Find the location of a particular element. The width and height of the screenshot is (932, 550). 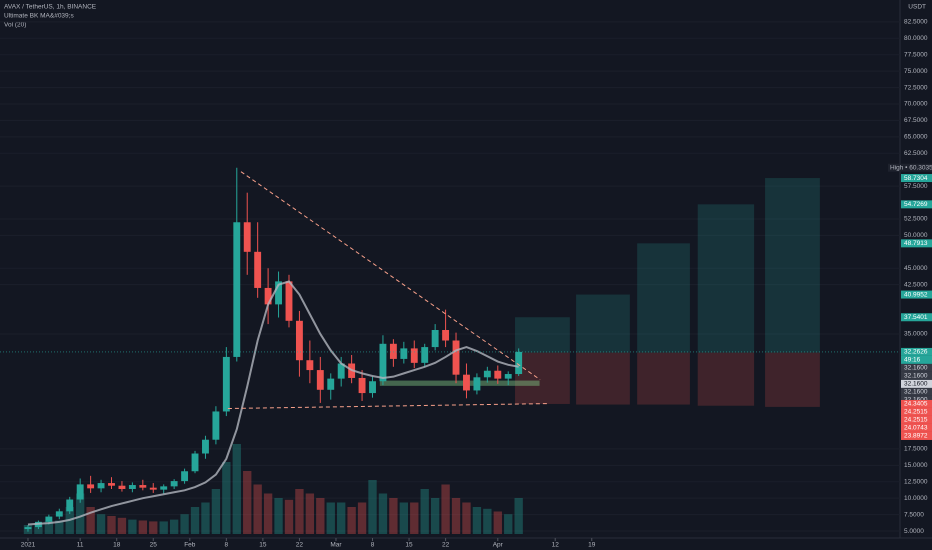

trendline is located at coordinates (390, 276).